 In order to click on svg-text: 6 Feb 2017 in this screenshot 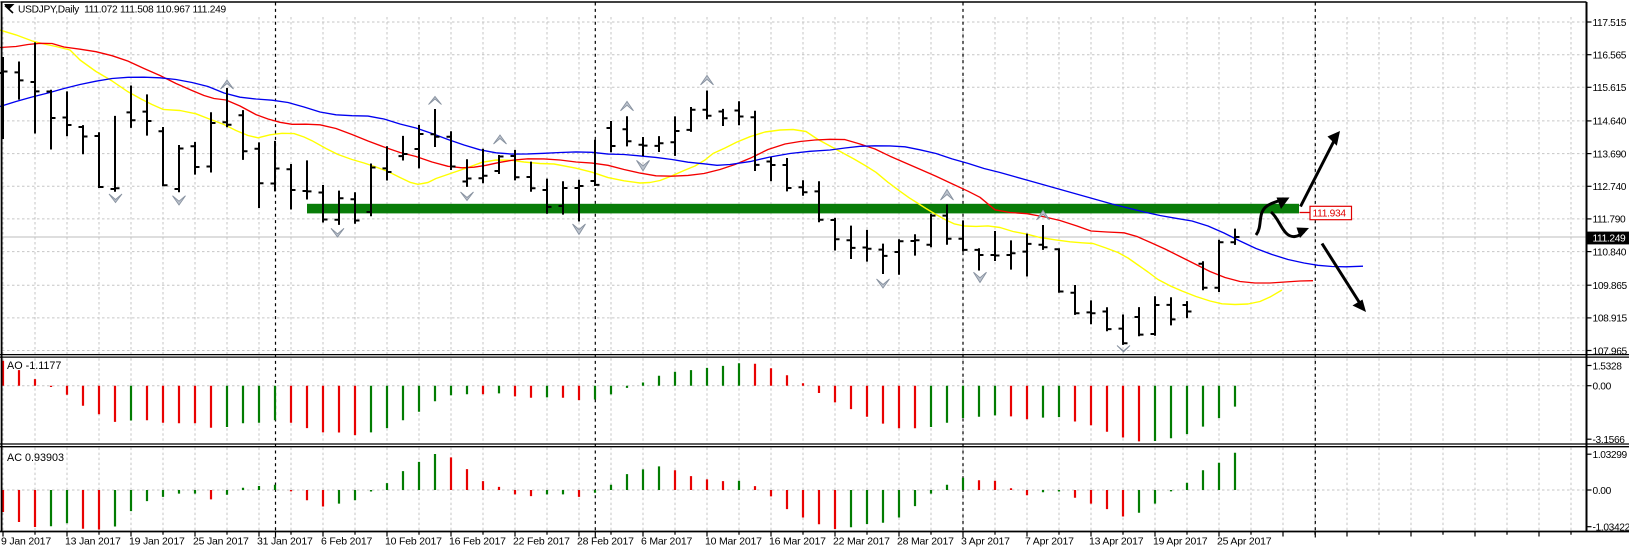, I will do `click(346, 542)`.